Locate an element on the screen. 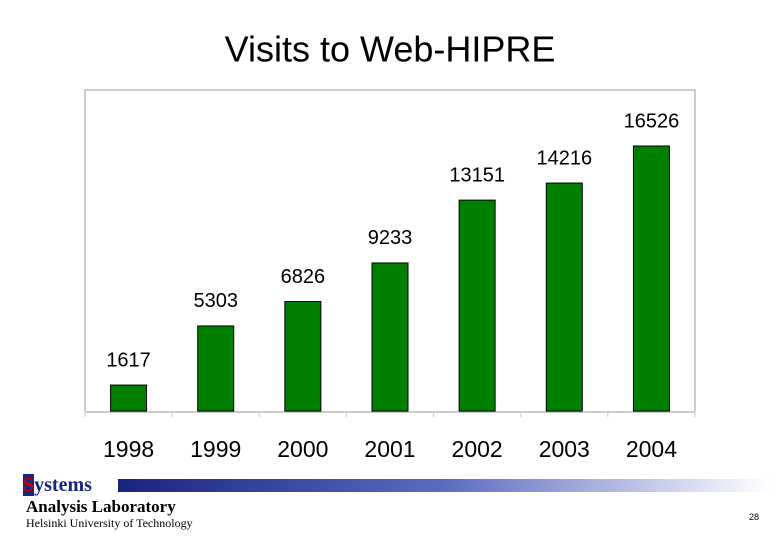  data-label: 13151 is located at coordinates (477, 175).